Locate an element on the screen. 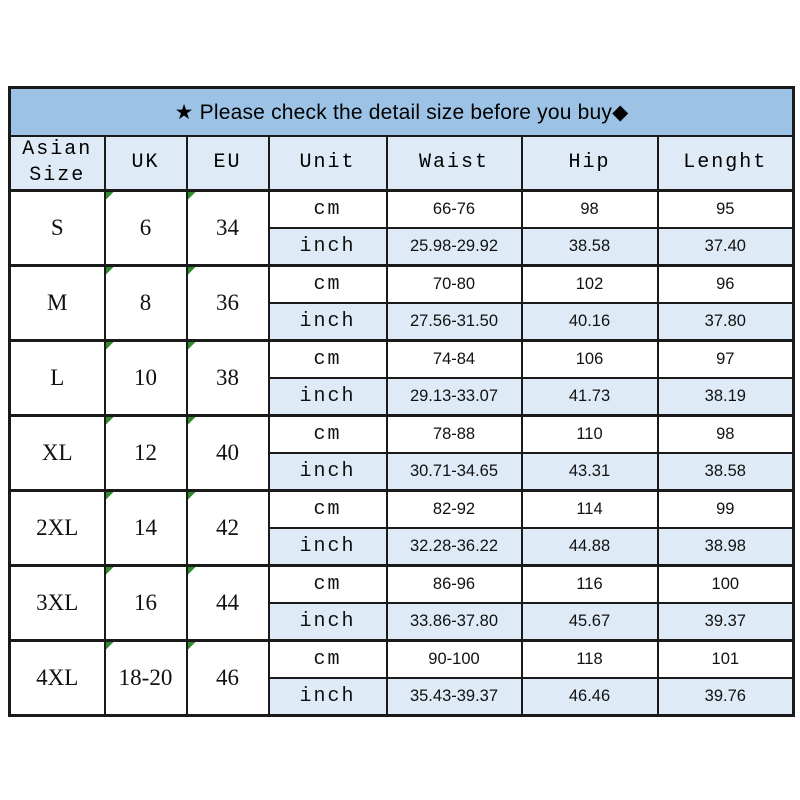 This screenshot has height=800, width=800. row-l-inch: inch 29.13-33.07 41.73 38.19 is located at coordinates (402, 397).